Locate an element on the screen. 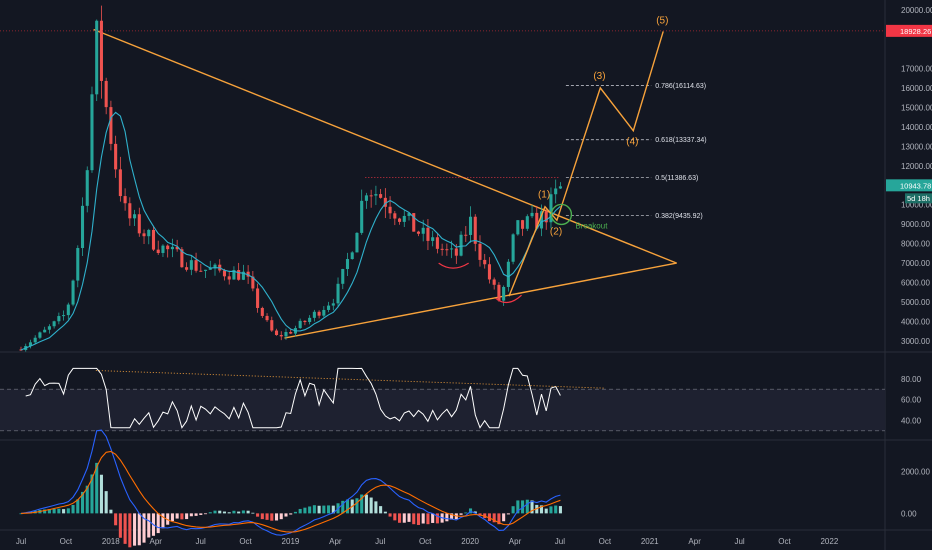 The width and height of the screenshot is (932, 550). time-tick-label: 2021 is located at coordinates (650, 541).